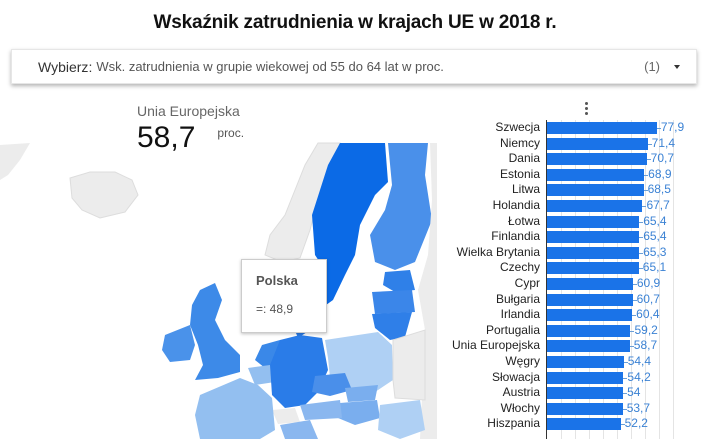 This screenshot has width=710, height=439. Describe the element at coordinates (355, 159) in the screenshot. I see `bar-row: Dania 70,7` at that location.